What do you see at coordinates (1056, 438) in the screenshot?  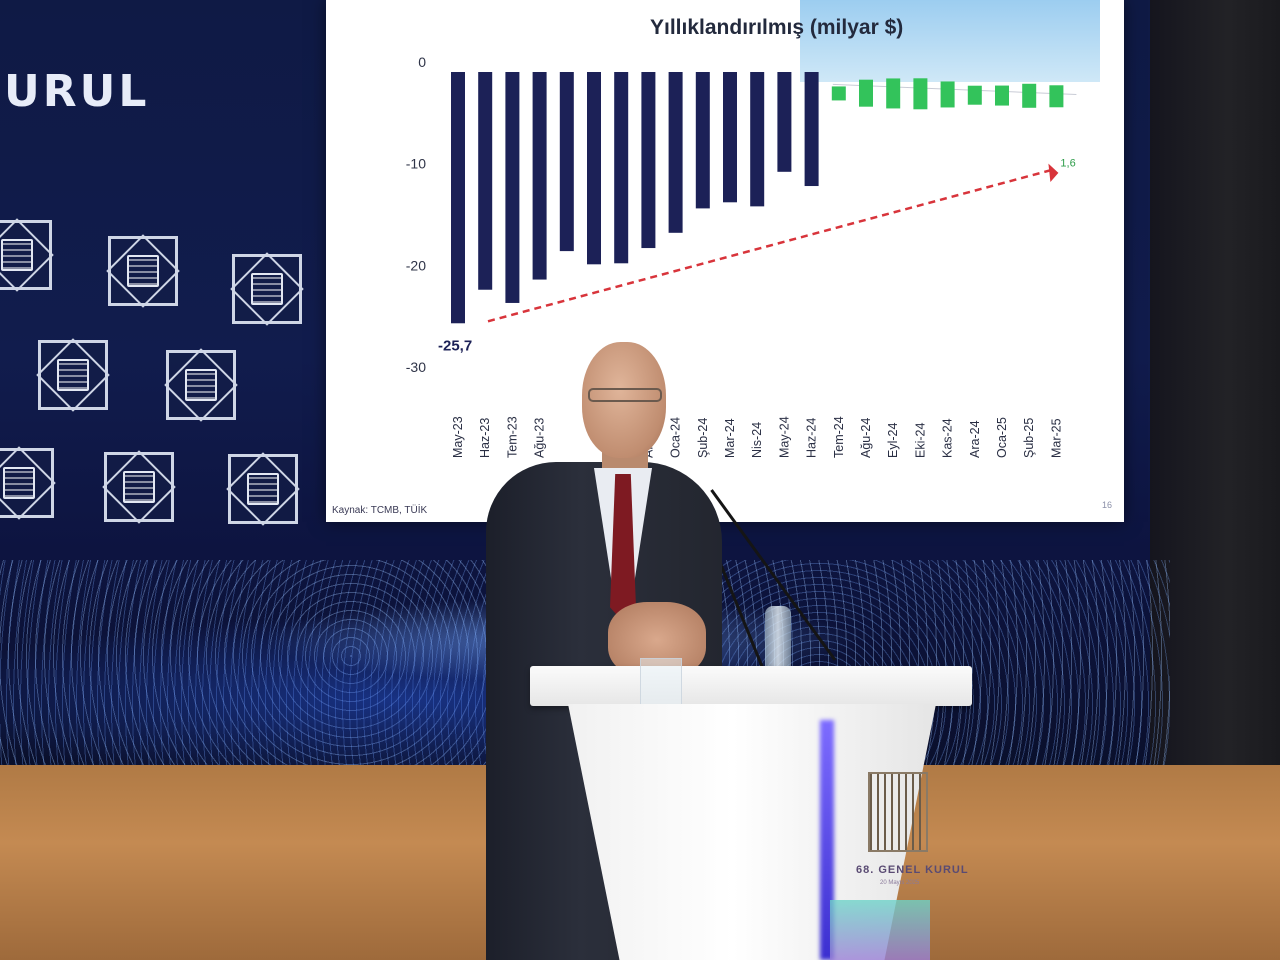 I see `x-tick-label: Mar-25` at bounding box center [1056, 438].